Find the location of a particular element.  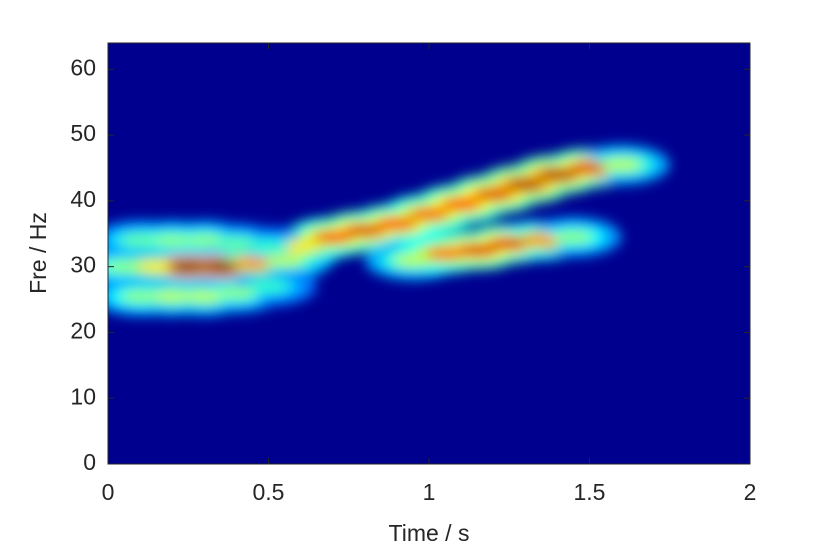

x-tick-label: 2 is located at coordinates (750, 492).